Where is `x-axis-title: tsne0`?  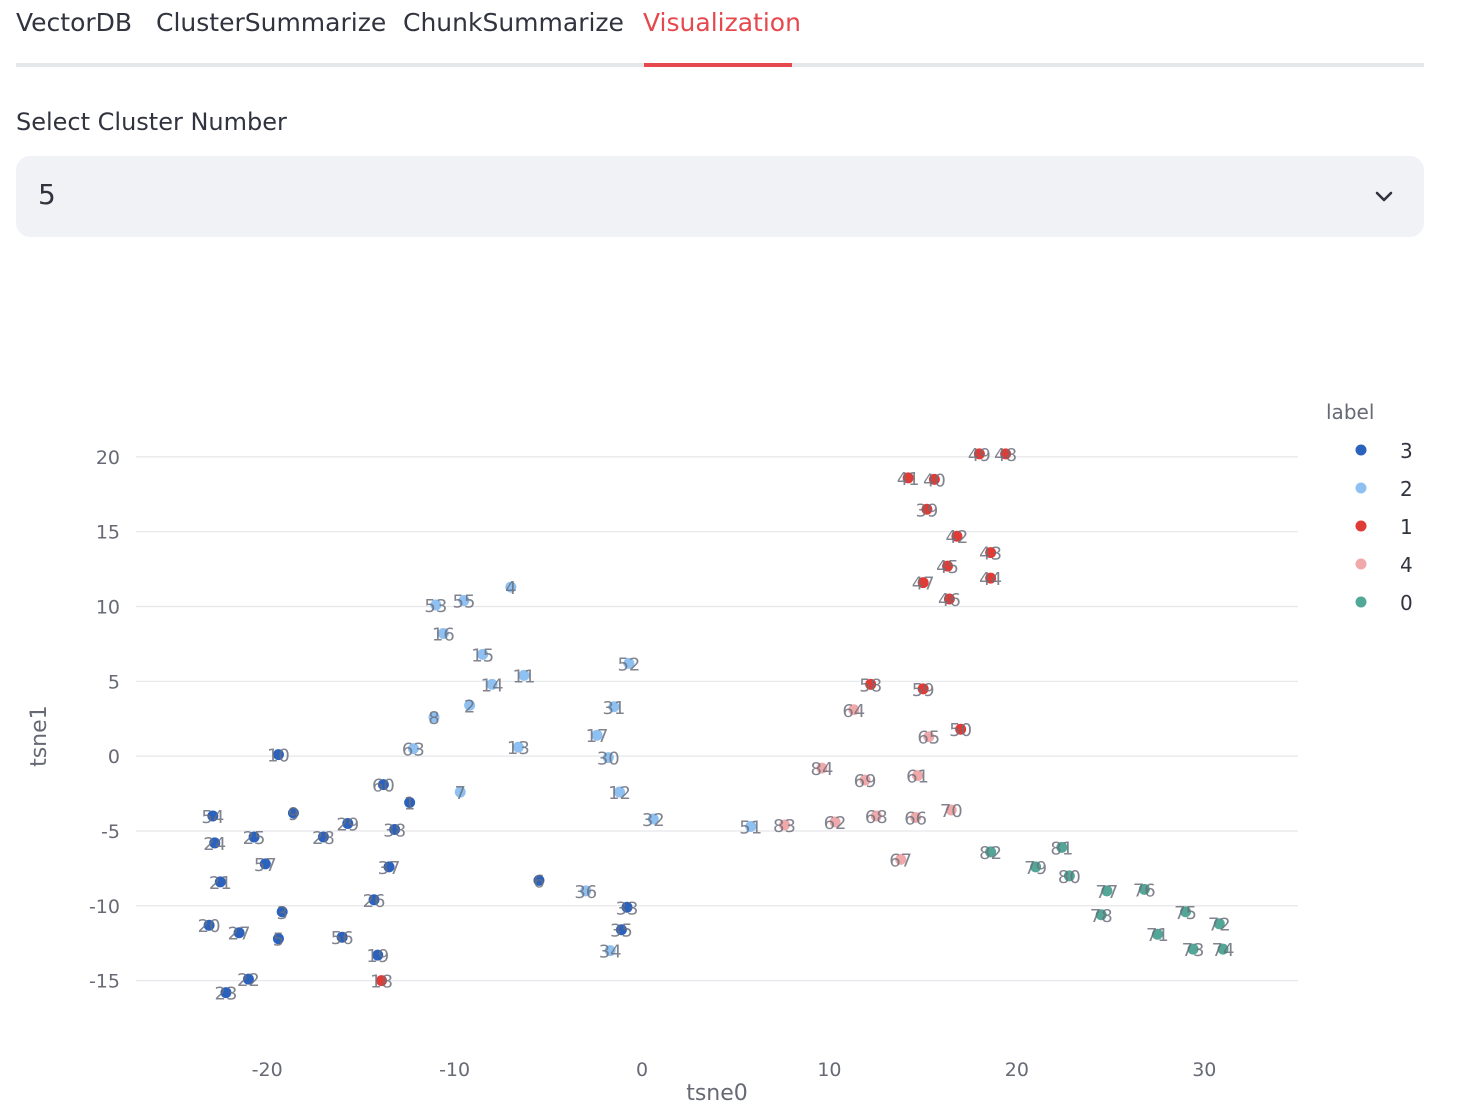 x-axis-title: tsne0 is located at coordinates (717, 1093).